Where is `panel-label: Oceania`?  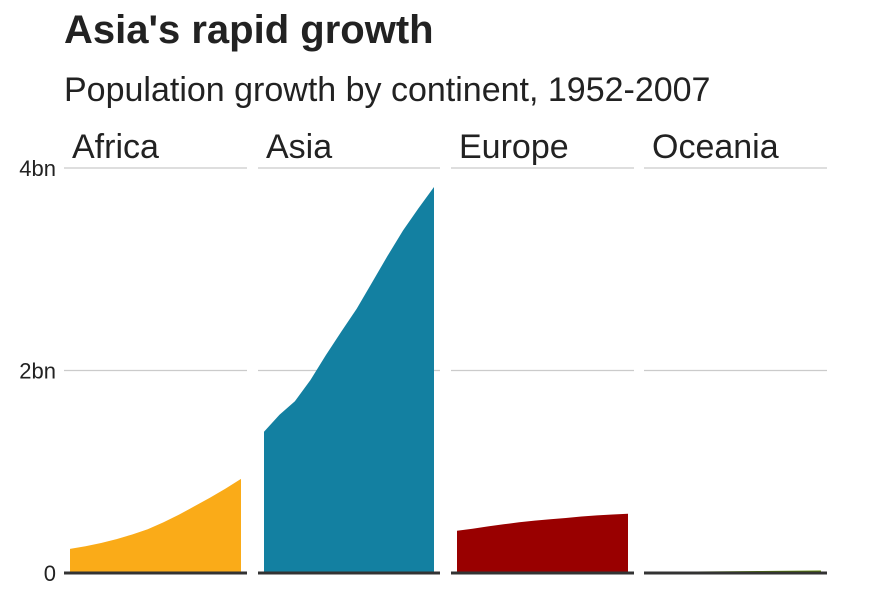 panel-label: Oceania is located at coordinates (715, 147).